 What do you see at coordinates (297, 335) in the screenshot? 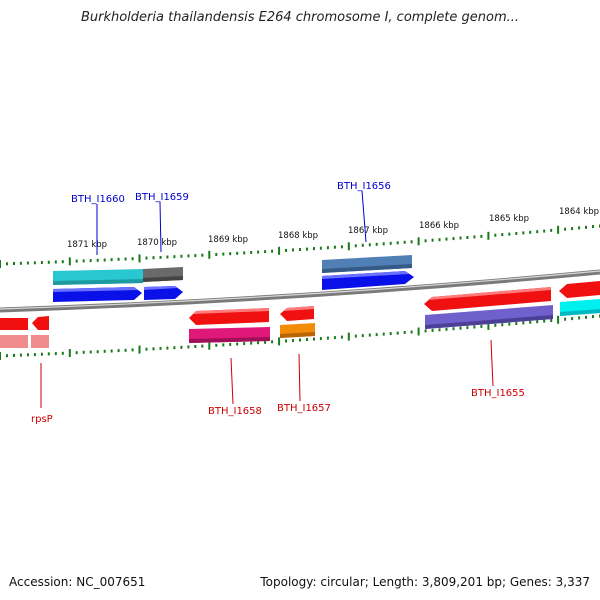
I see `gene-BTH_I1657-shade` at bounding box center [297, 335].